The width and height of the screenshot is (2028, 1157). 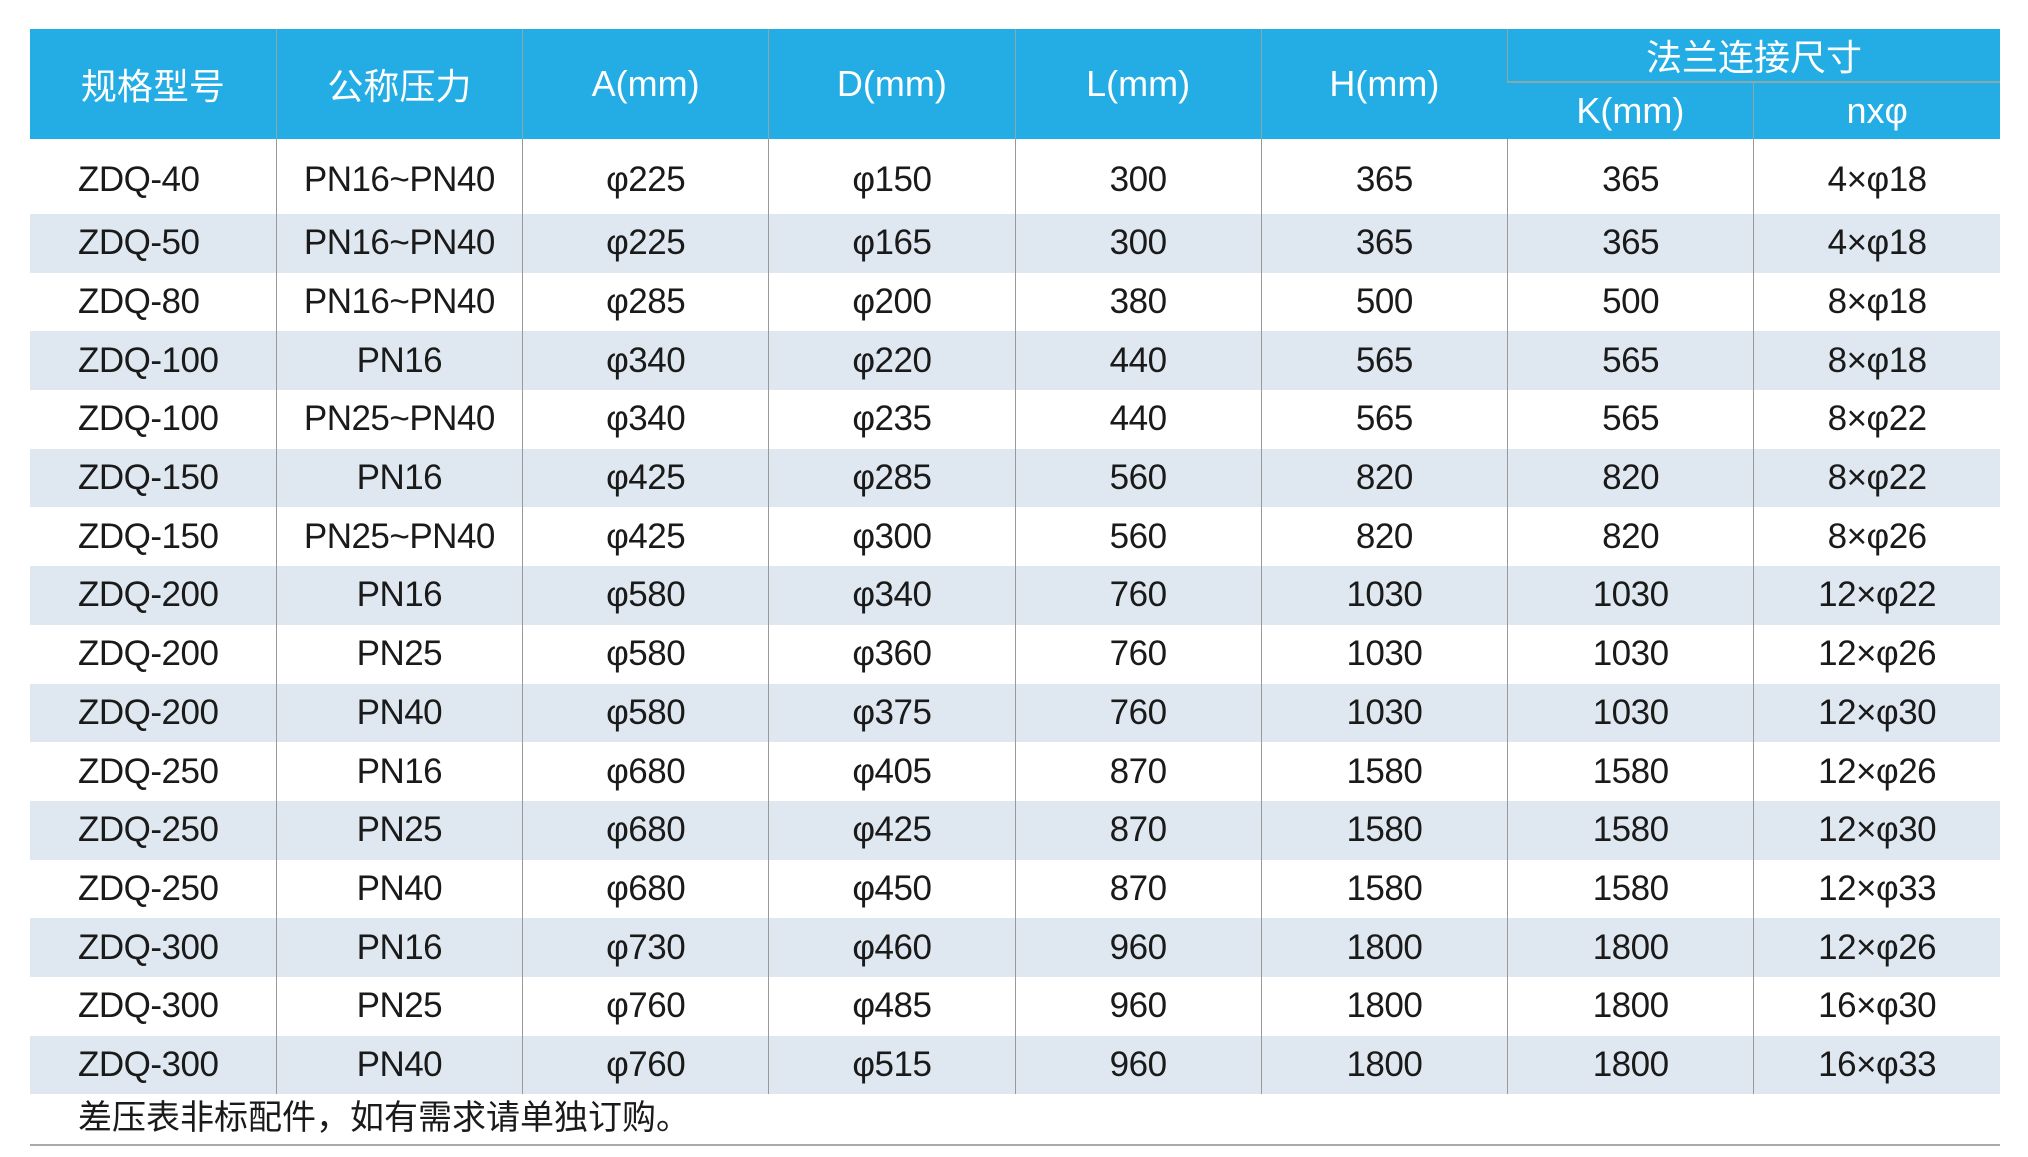 I want to click on table-row: ZDQ-150 PN25~PN40 φ425 φ300 560 820 820 8×φ26, so click(x=1015, y=537).